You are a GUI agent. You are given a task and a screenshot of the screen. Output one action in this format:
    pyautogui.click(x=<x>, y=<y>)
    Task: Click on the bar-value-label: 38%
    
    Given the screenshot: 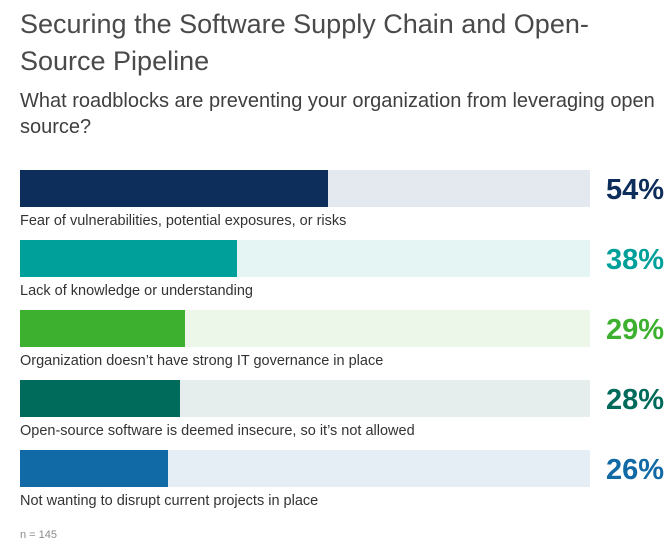 What is the action you would take?
    pyautogui.click(x=634, y=260)
    